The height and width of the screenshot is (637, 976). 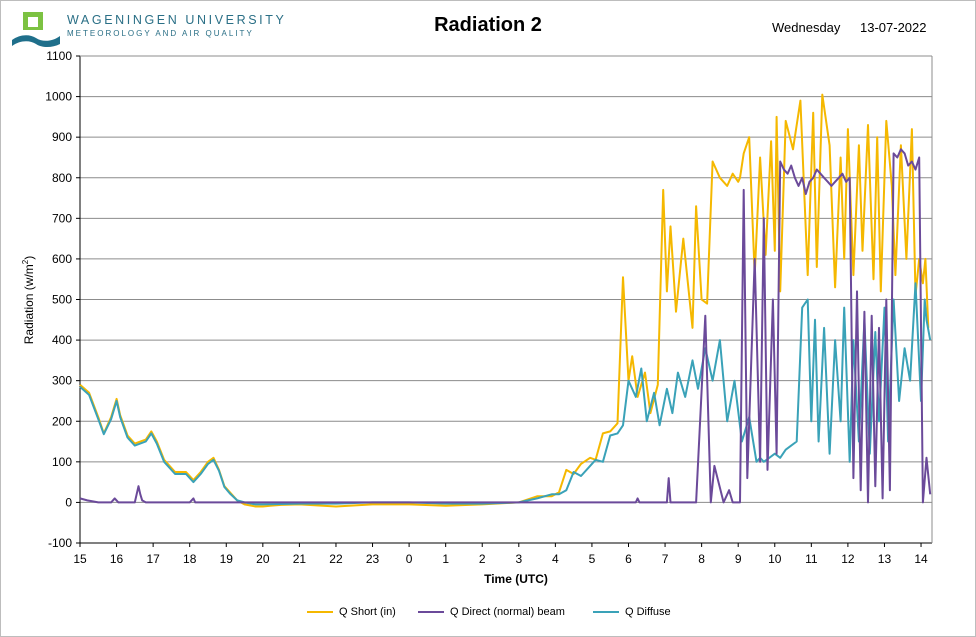 What do you see at coordinates (33, 22) in the screenshot?
I see `logo-square-inner` at bounding box center [33, 22].